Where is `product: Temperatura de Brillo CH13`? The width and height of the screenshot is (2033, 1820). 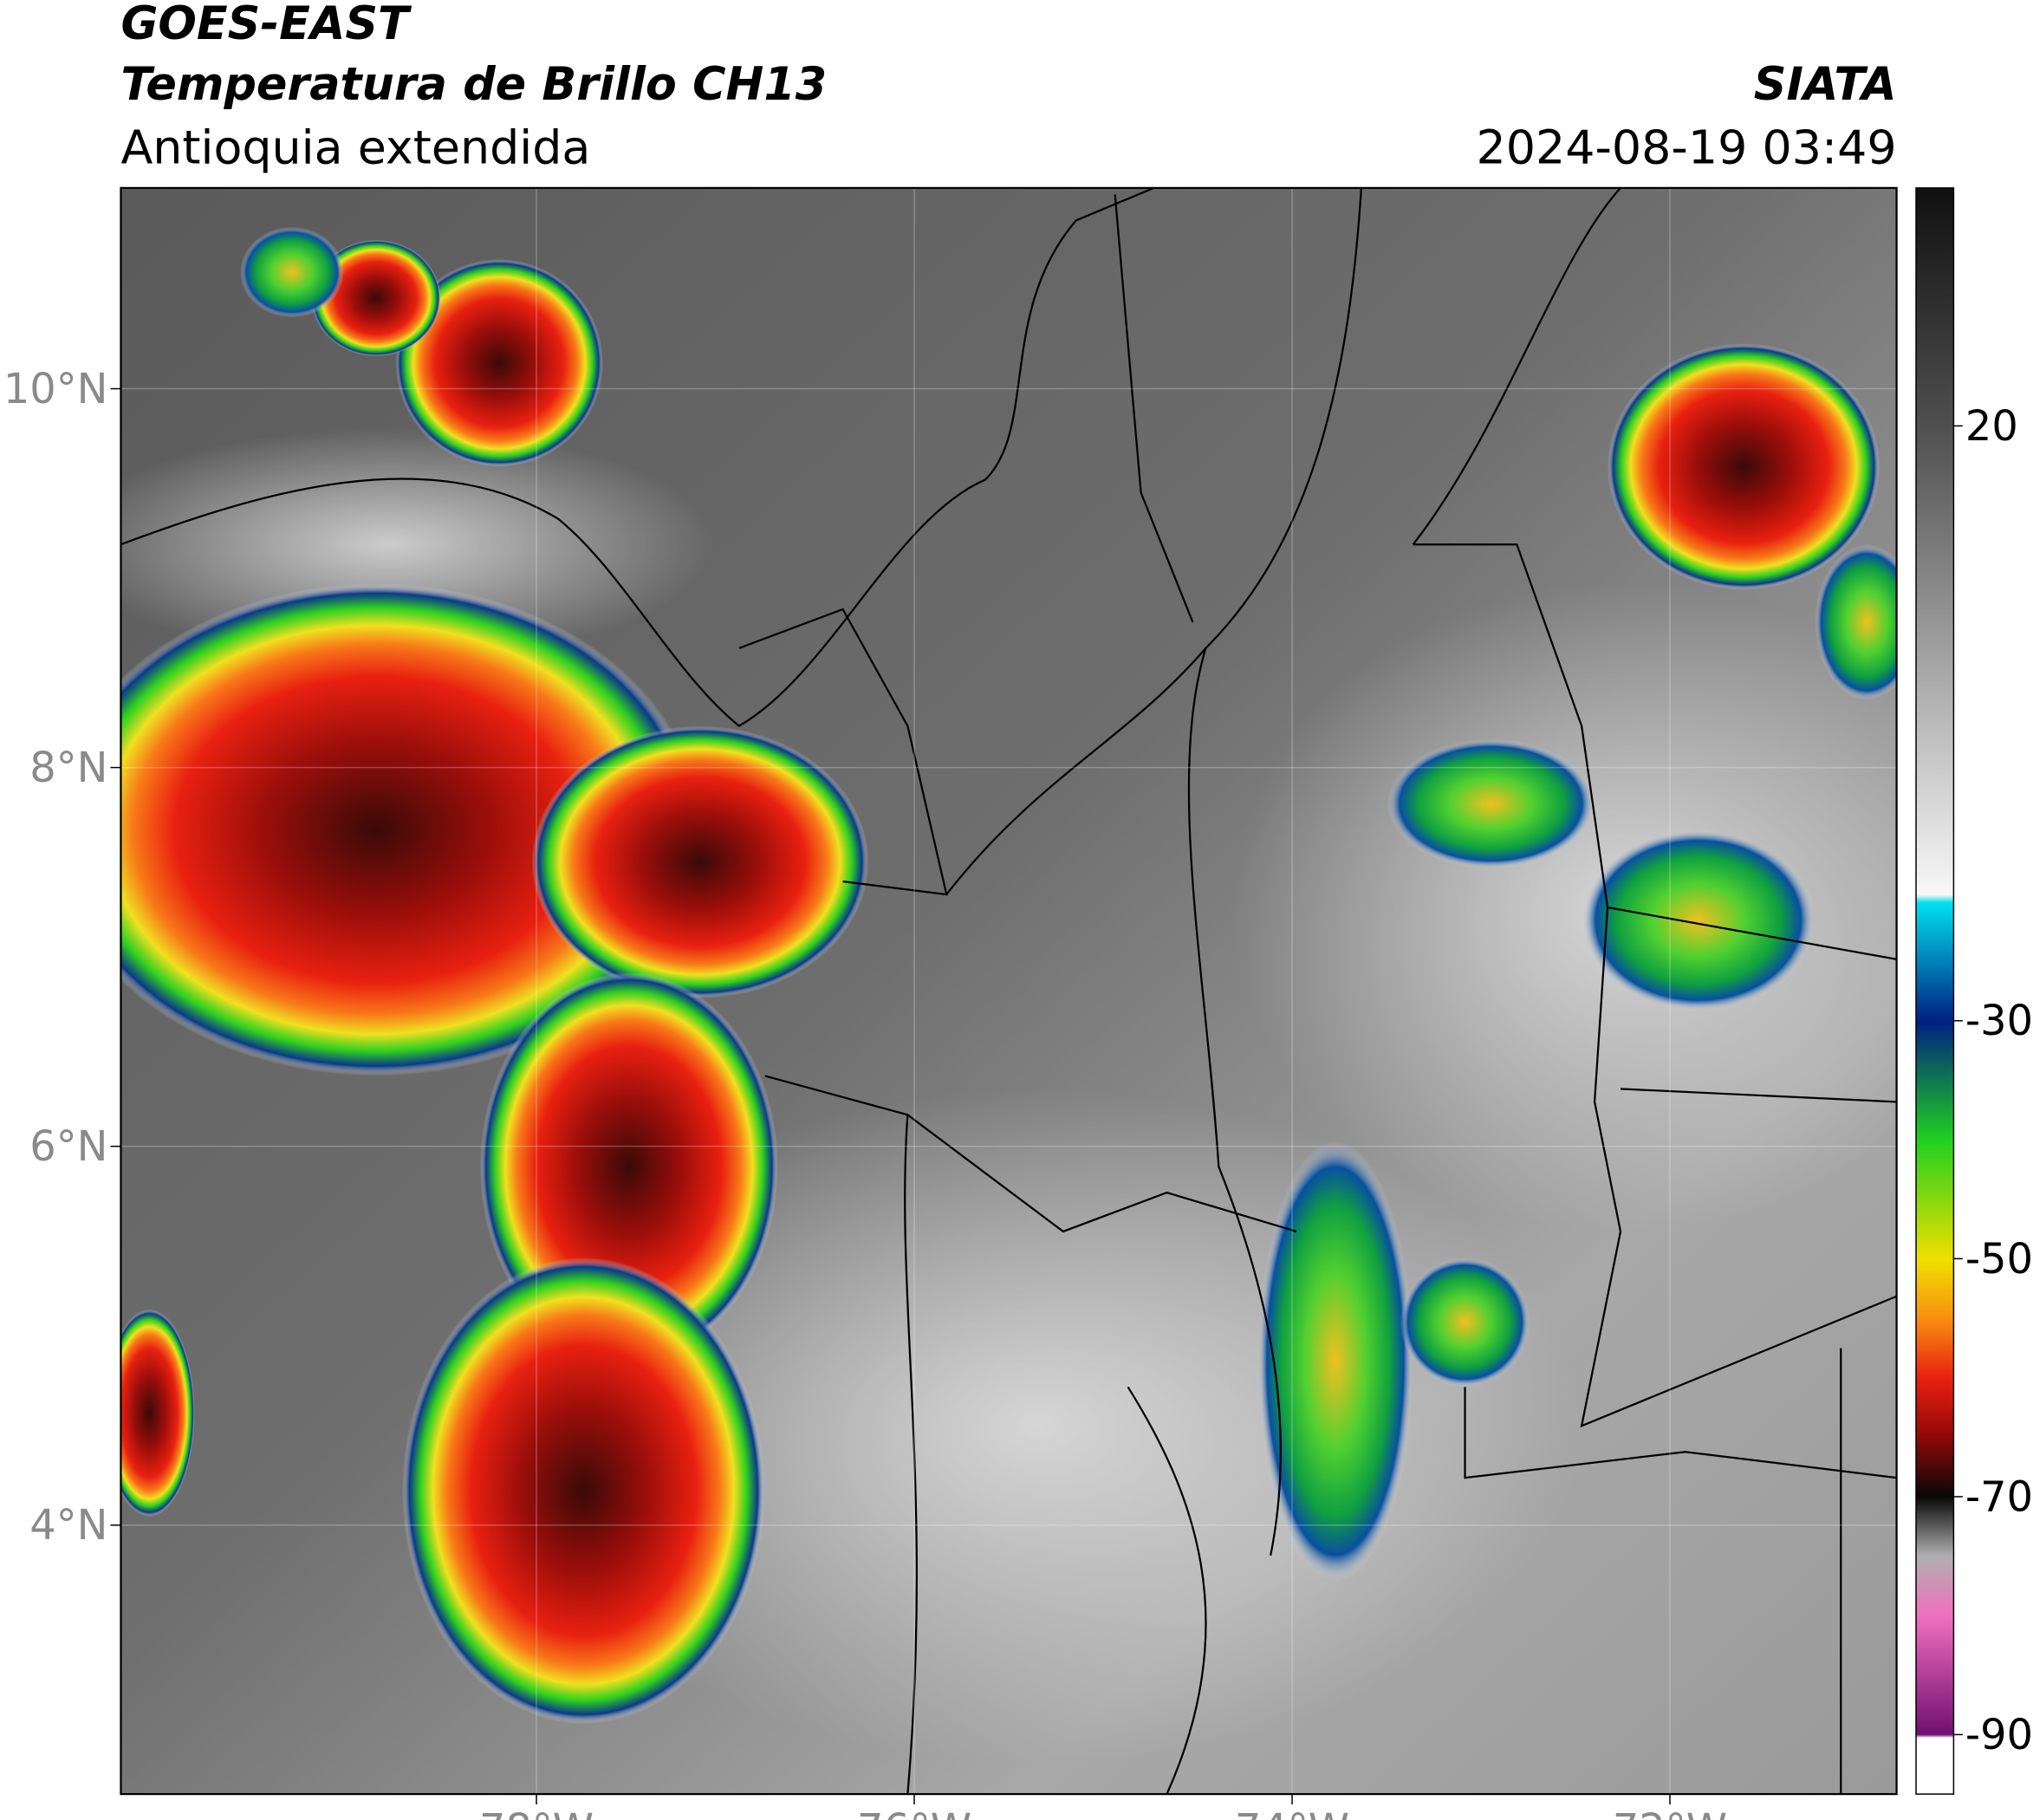
product: Temperatura de Brillo CH13 is located at coordinates (474, 84).